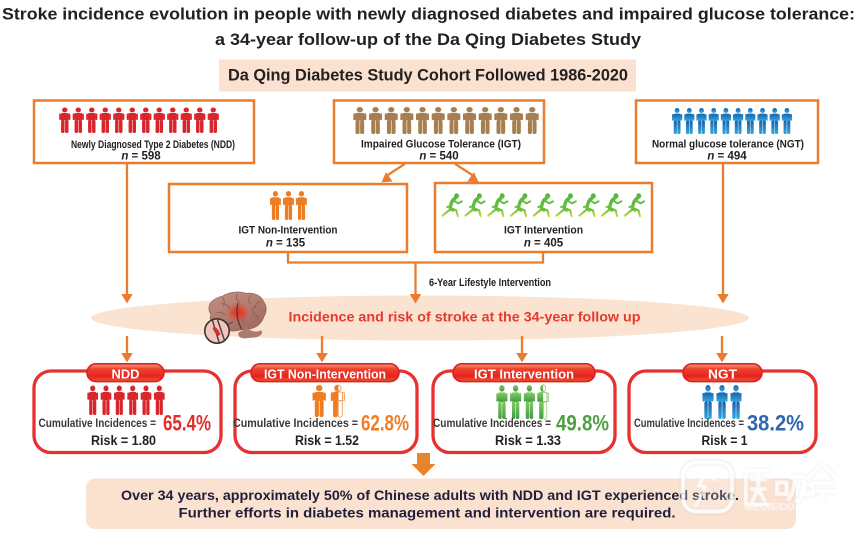  I want to click on svg-text: n = 540, so click(438, 157).